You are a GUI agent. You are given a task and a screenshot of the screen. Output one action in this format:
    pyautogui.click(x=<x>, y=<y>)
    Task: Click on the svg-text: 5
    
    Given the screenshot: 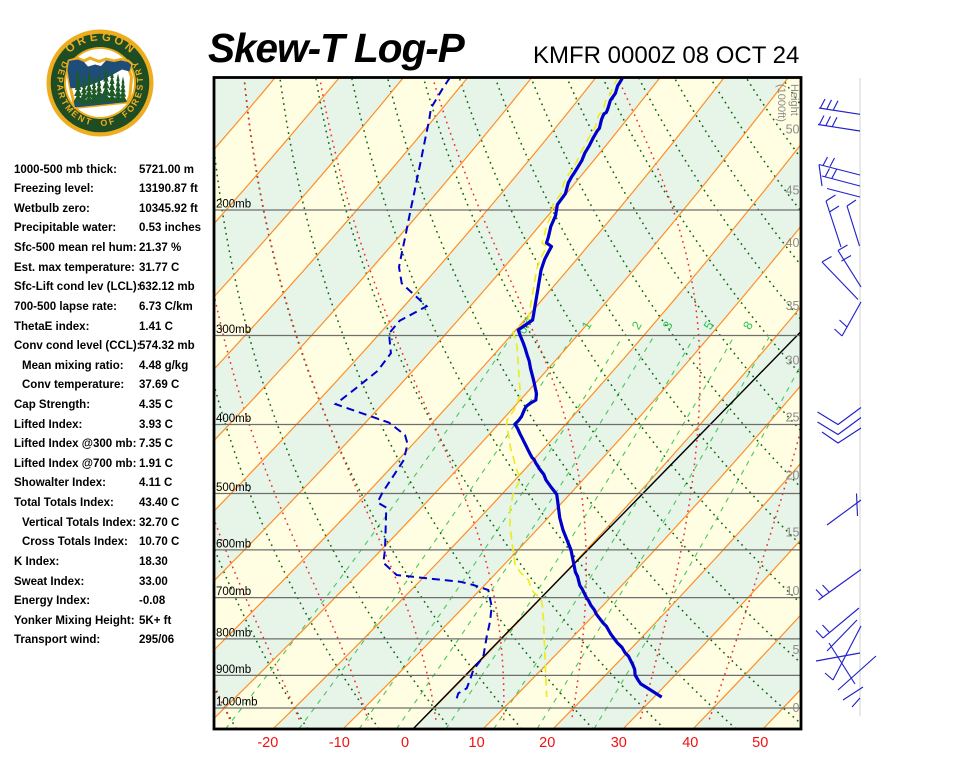 What is the action you would take?
    pyautogui.click(x=796, y=650)
    